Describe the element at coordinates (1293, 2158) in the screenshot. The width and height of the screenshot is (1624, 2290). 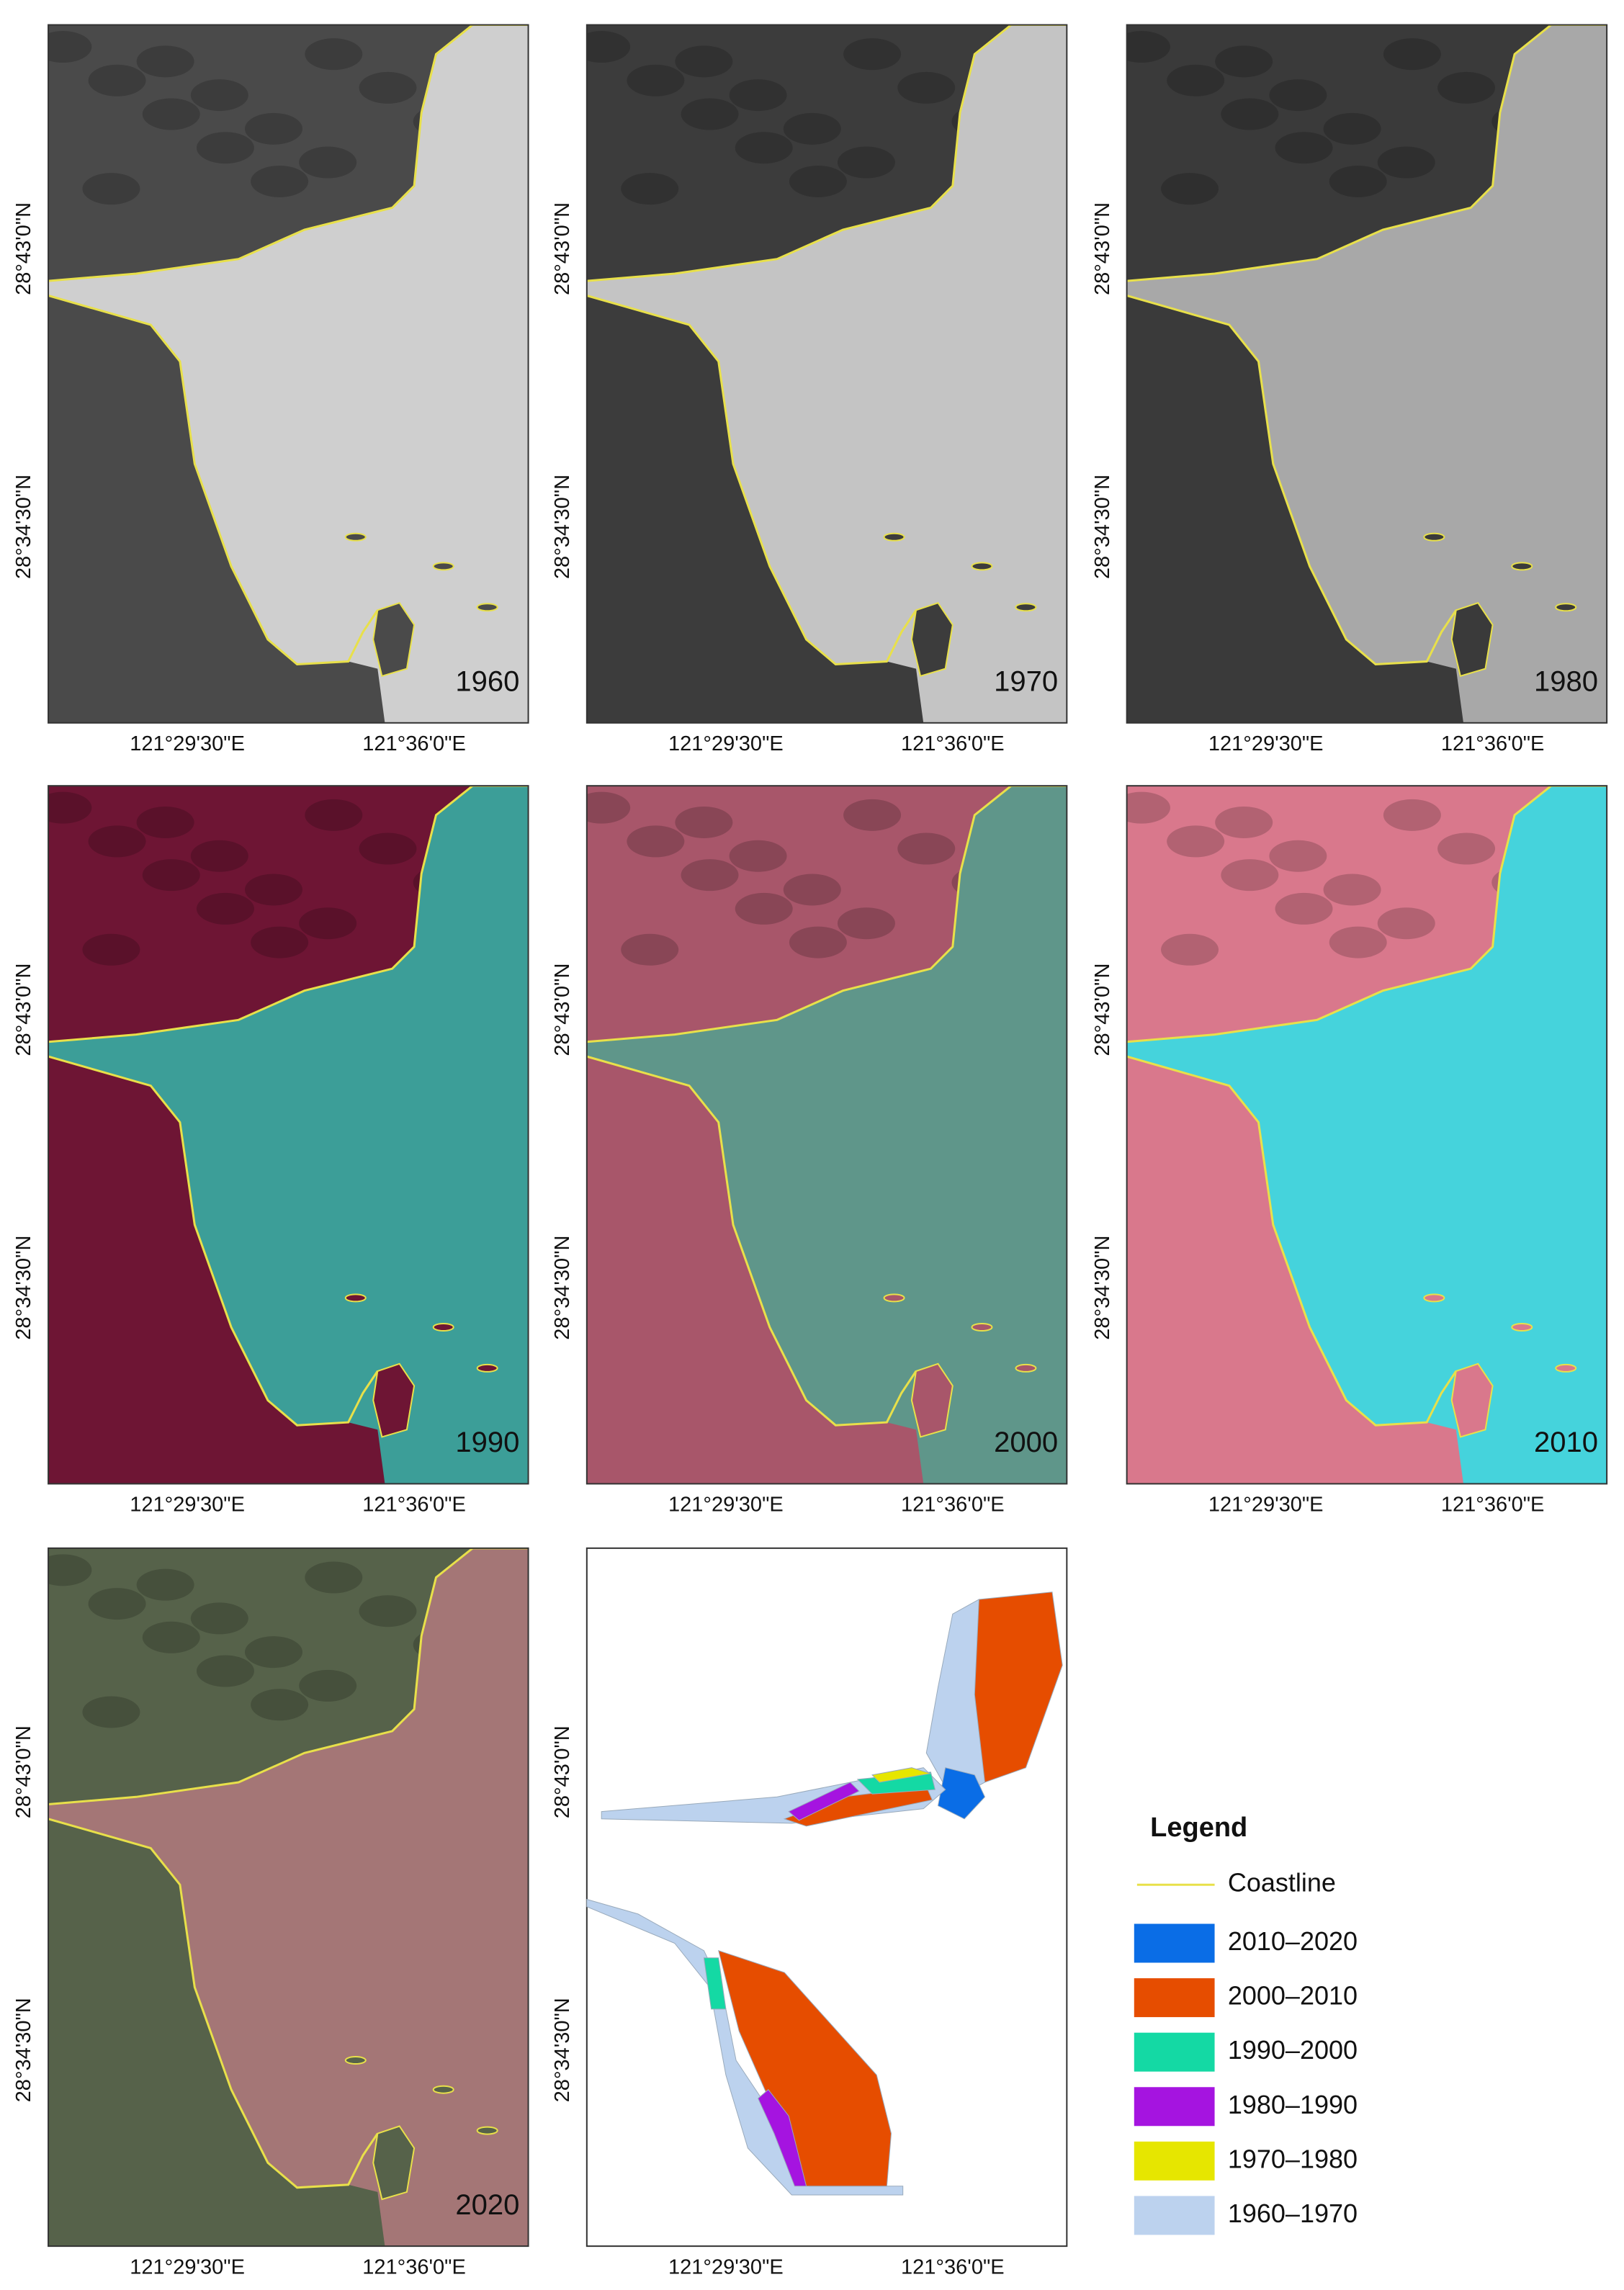
I see `legend-label: 1970–1980` at that location.